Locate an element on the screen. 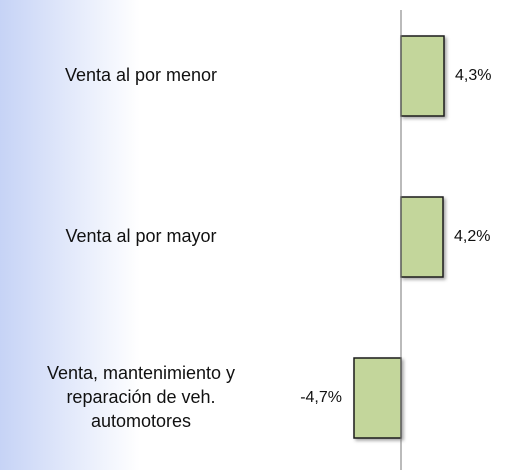 The height and width of the screenshot is (470, 513). value-label: 4,2% is located at coordinates (472, 236).